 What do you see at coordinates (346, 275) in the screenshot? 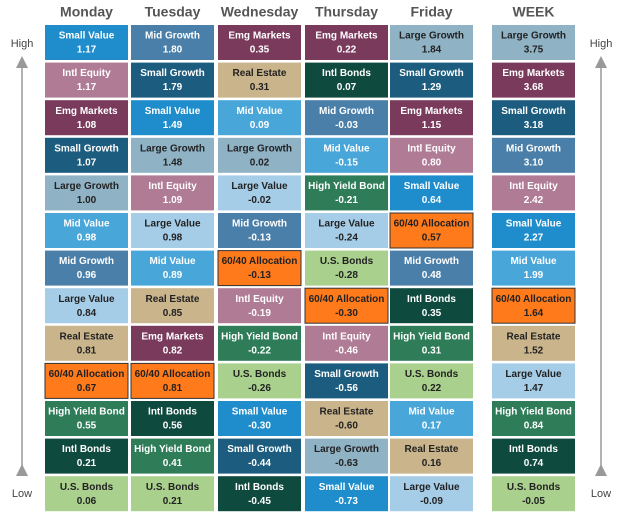
I see `cell-value: -0.28` at bounding box center [346, 275].